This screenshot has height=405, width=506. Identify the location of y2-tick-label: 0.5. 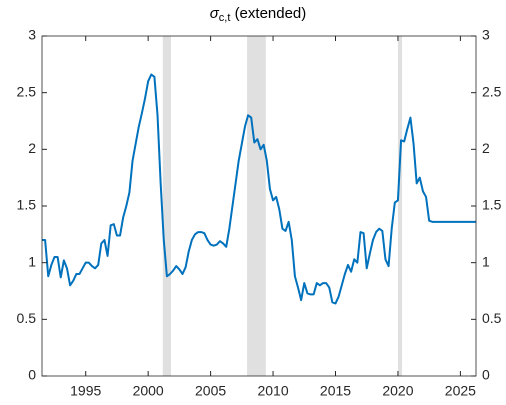
(492, 318).